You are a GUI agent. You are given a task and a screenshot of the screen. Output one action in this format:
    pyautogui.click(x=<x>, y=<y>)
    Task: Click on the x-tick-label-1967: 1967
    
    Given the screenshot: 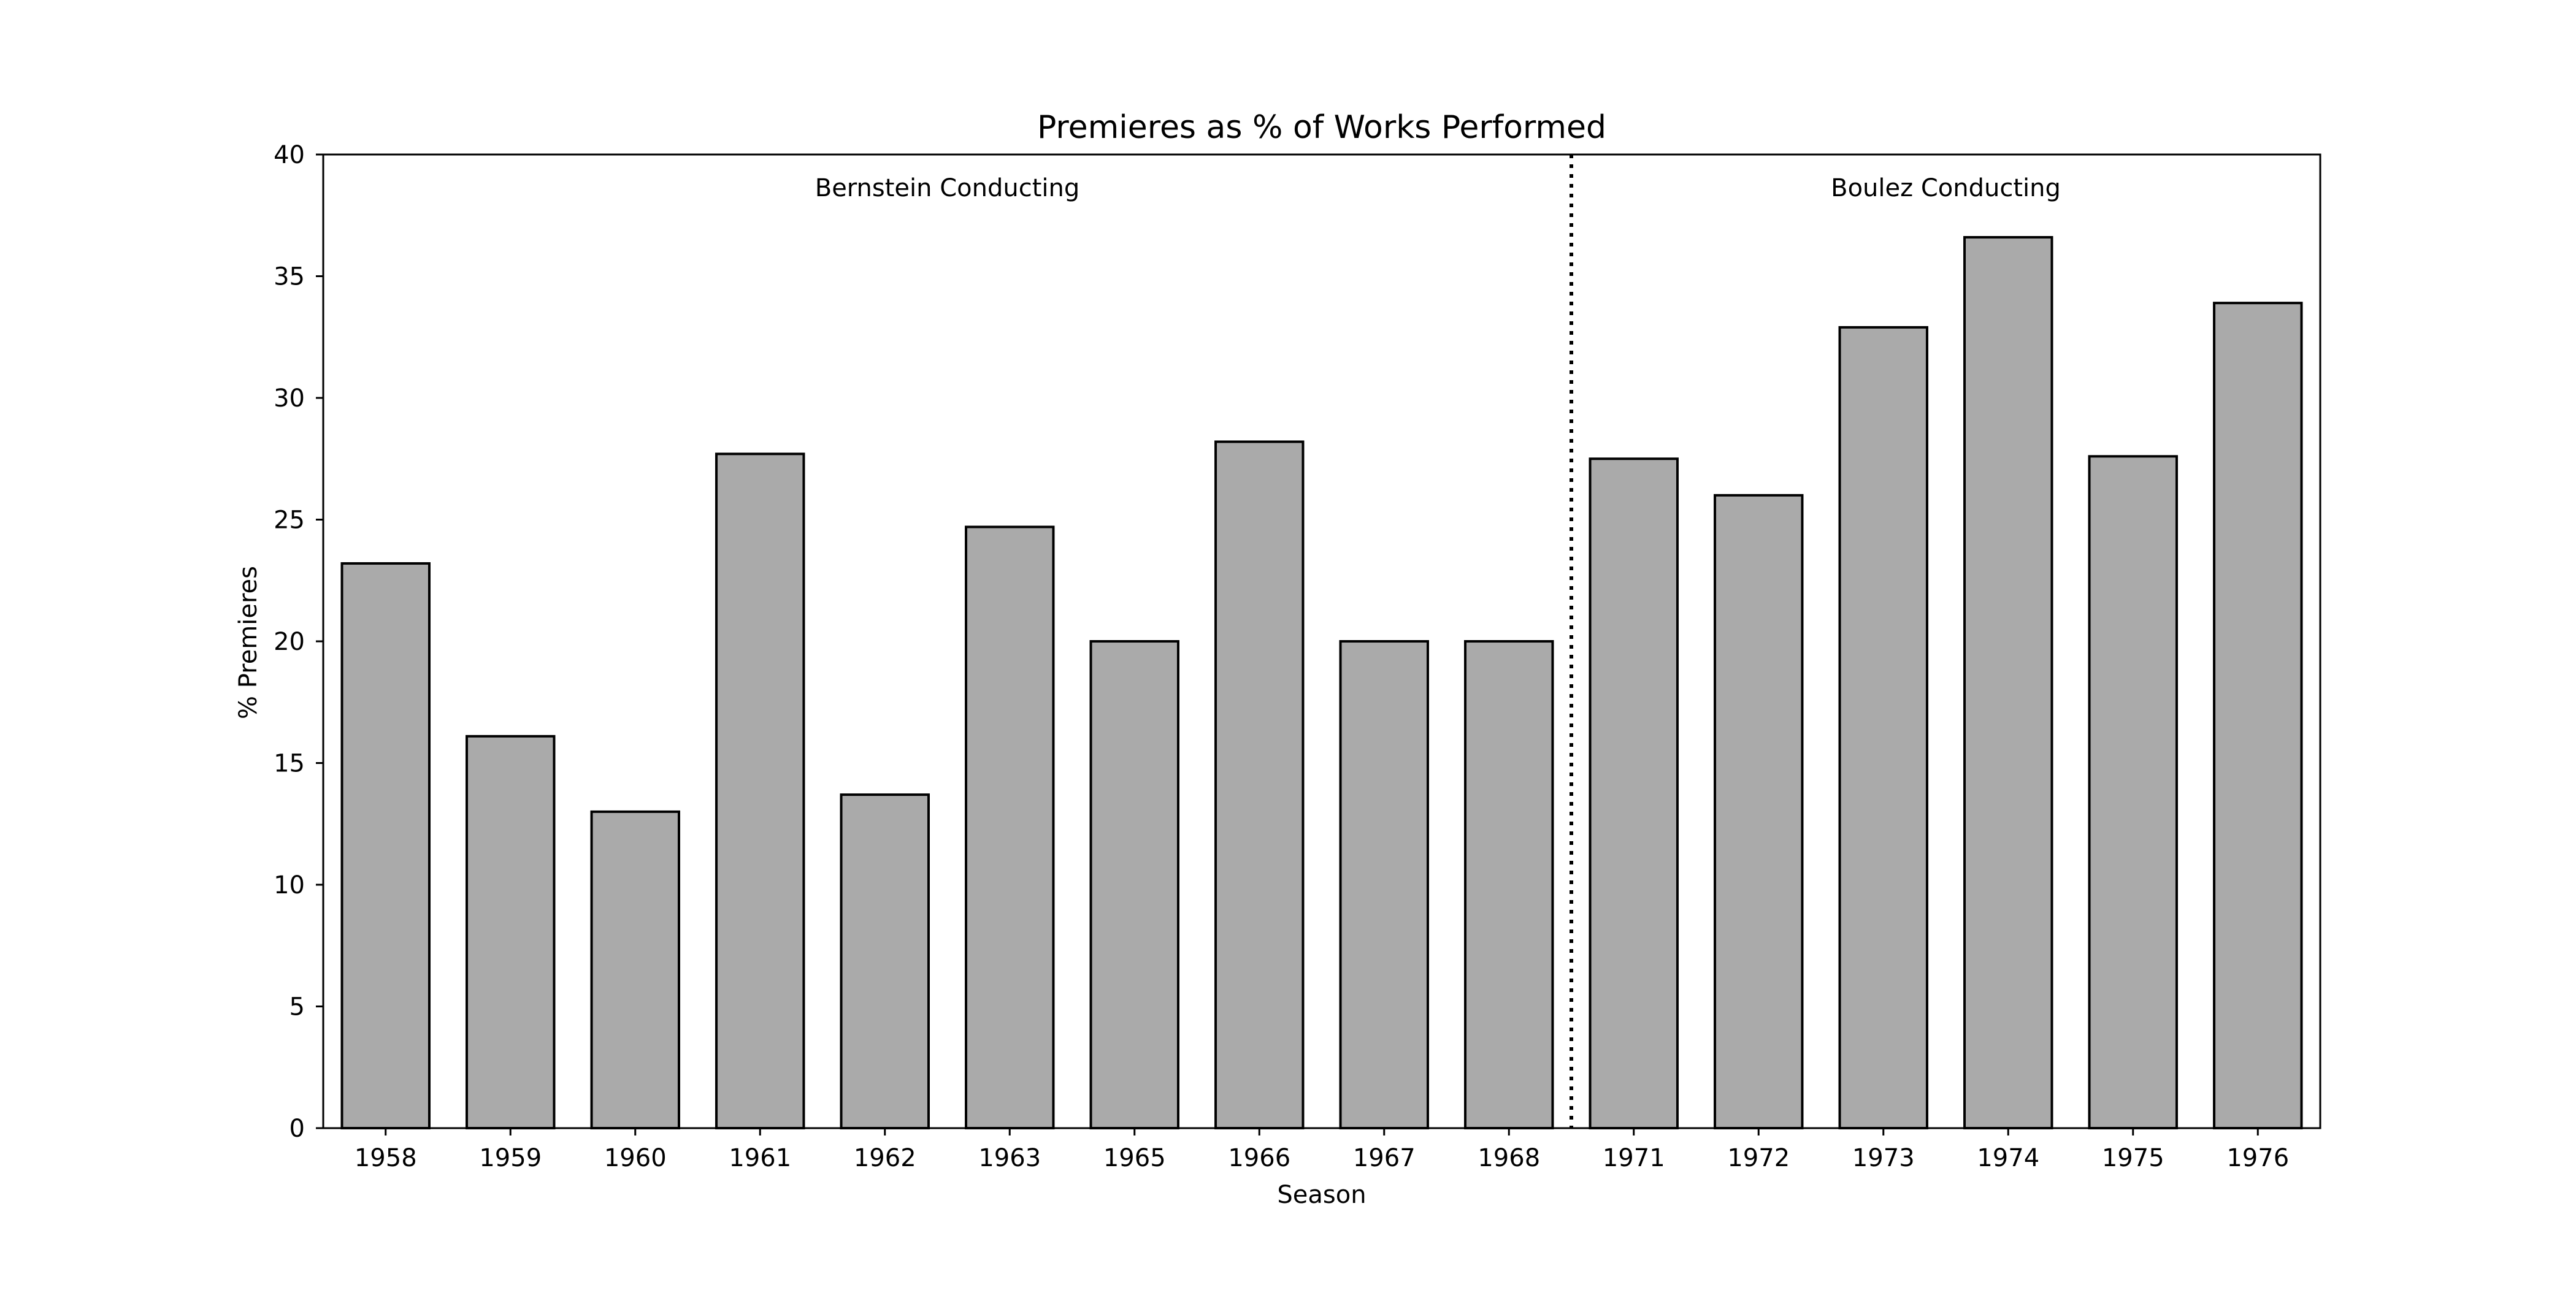 What is the action you would take?
    pyautogui.click(x=1384, y=1158)
    